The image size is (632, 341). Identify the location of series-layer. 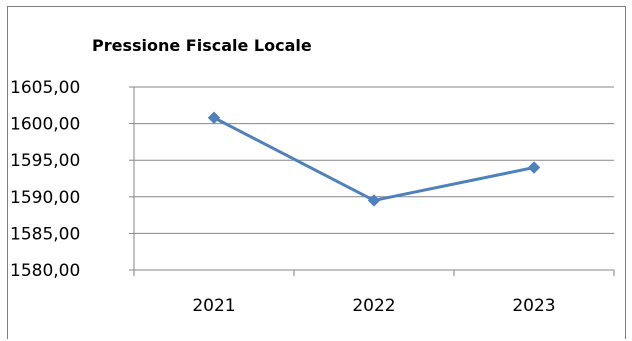
(374, 159).